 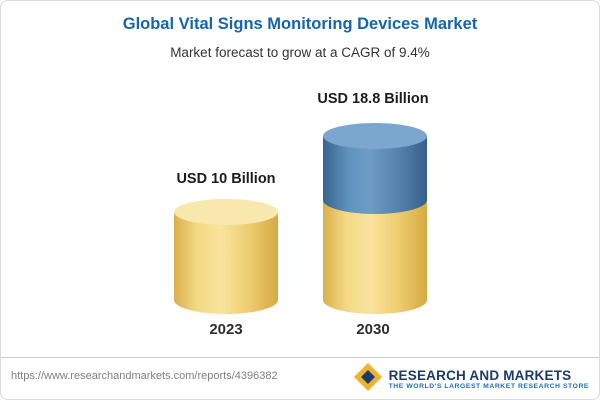 What do you see at coordinates (226, 329) in the screenshot?
I see `category-label-2023: 2023` at bounding box center [226, 329].